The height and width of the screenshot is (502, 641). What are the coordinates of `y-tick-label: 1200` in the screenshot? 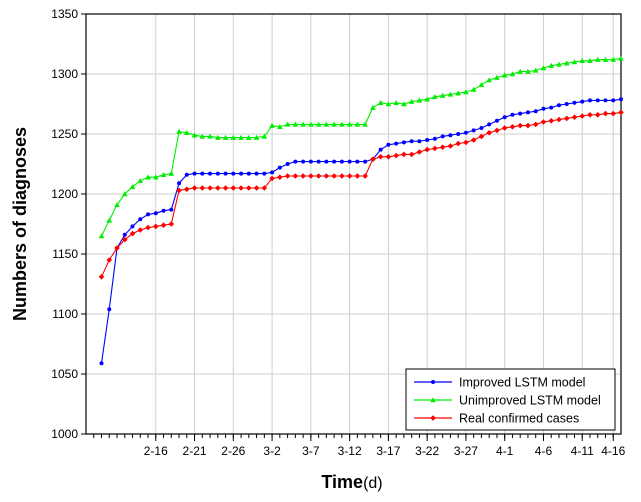 It's located at (64, 194).